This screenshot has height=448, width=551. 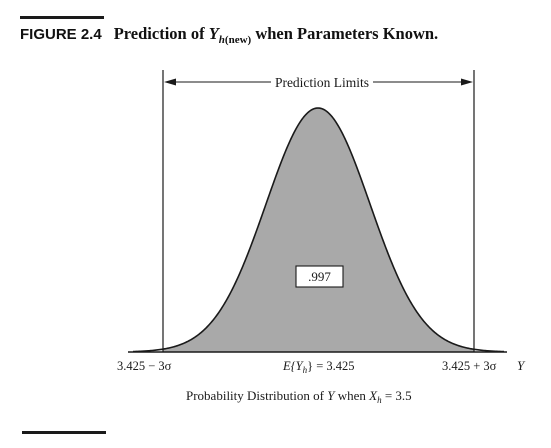 I want to click on distribution-caption-xvar: X, so click(x=373, y=395).